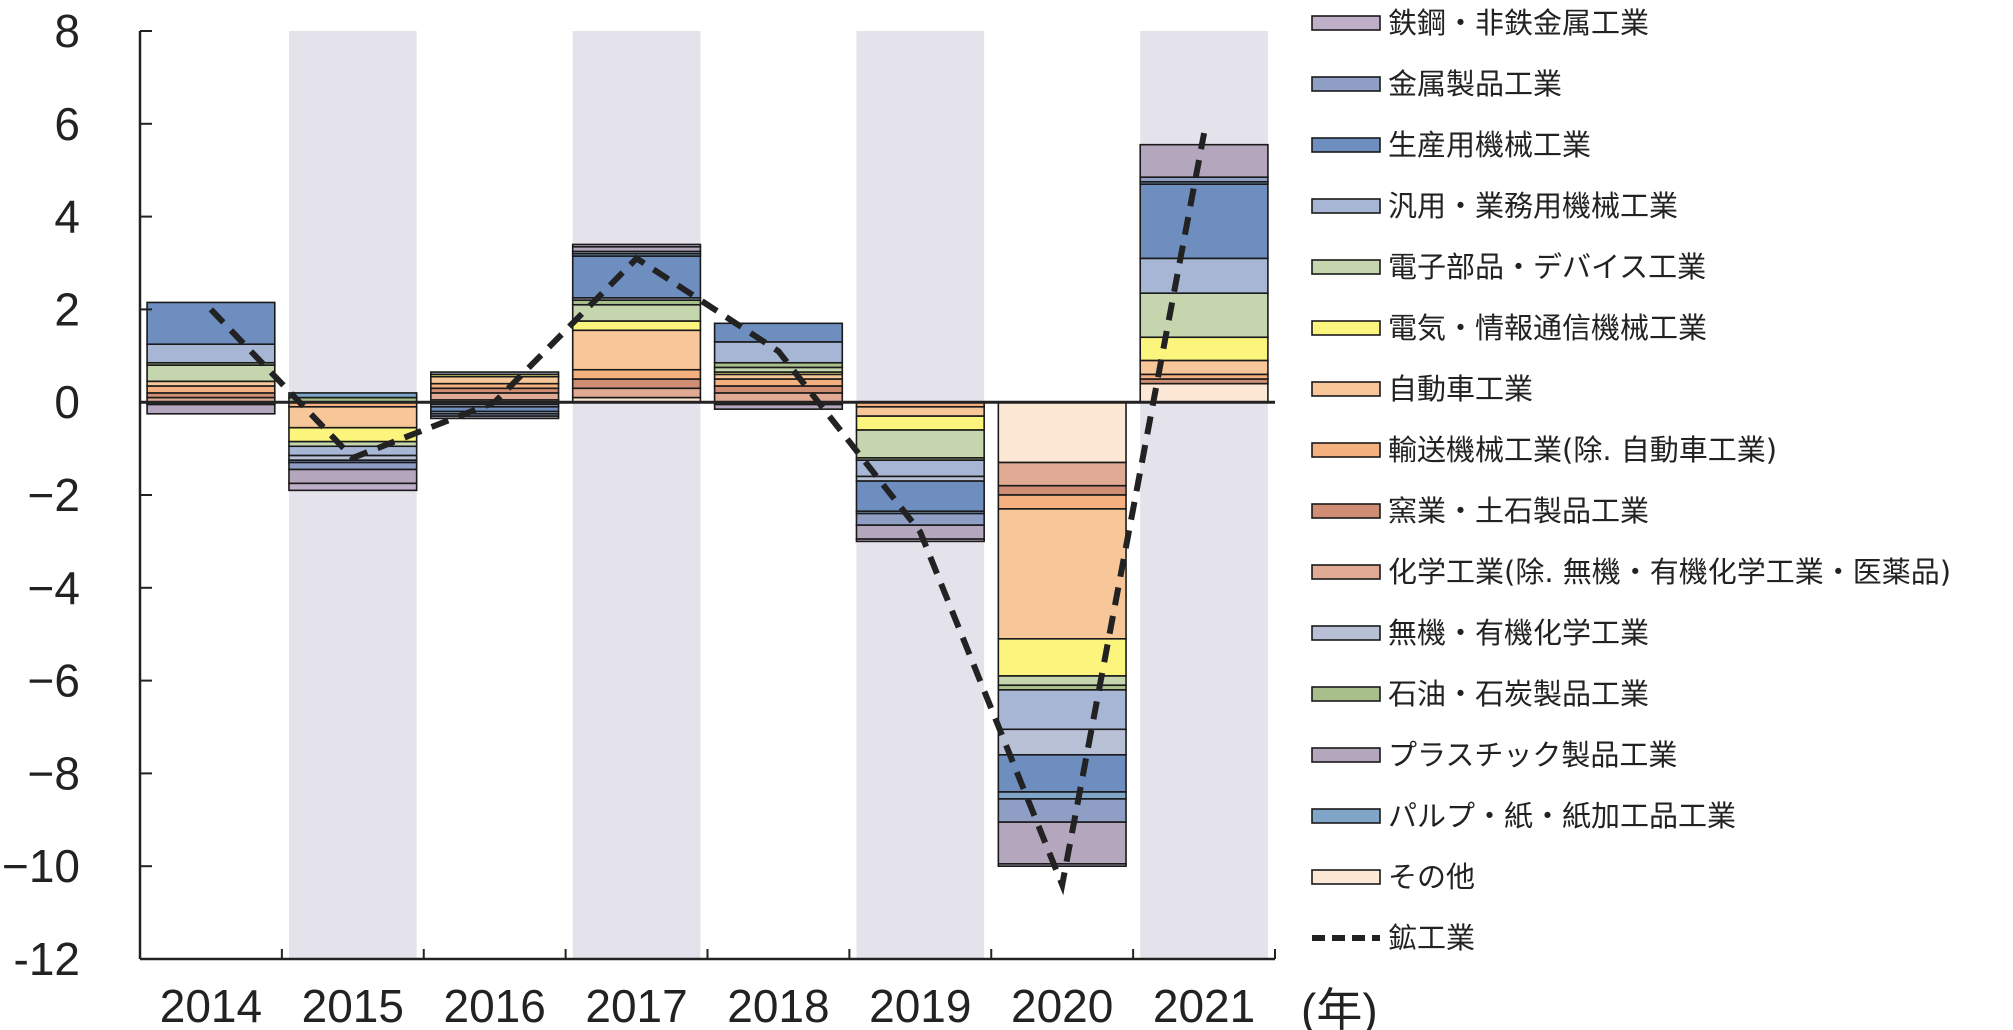 The height and width of the screenshot is (1030, 2013). I want to click on y-tick-label: −2, so click(54, 495).